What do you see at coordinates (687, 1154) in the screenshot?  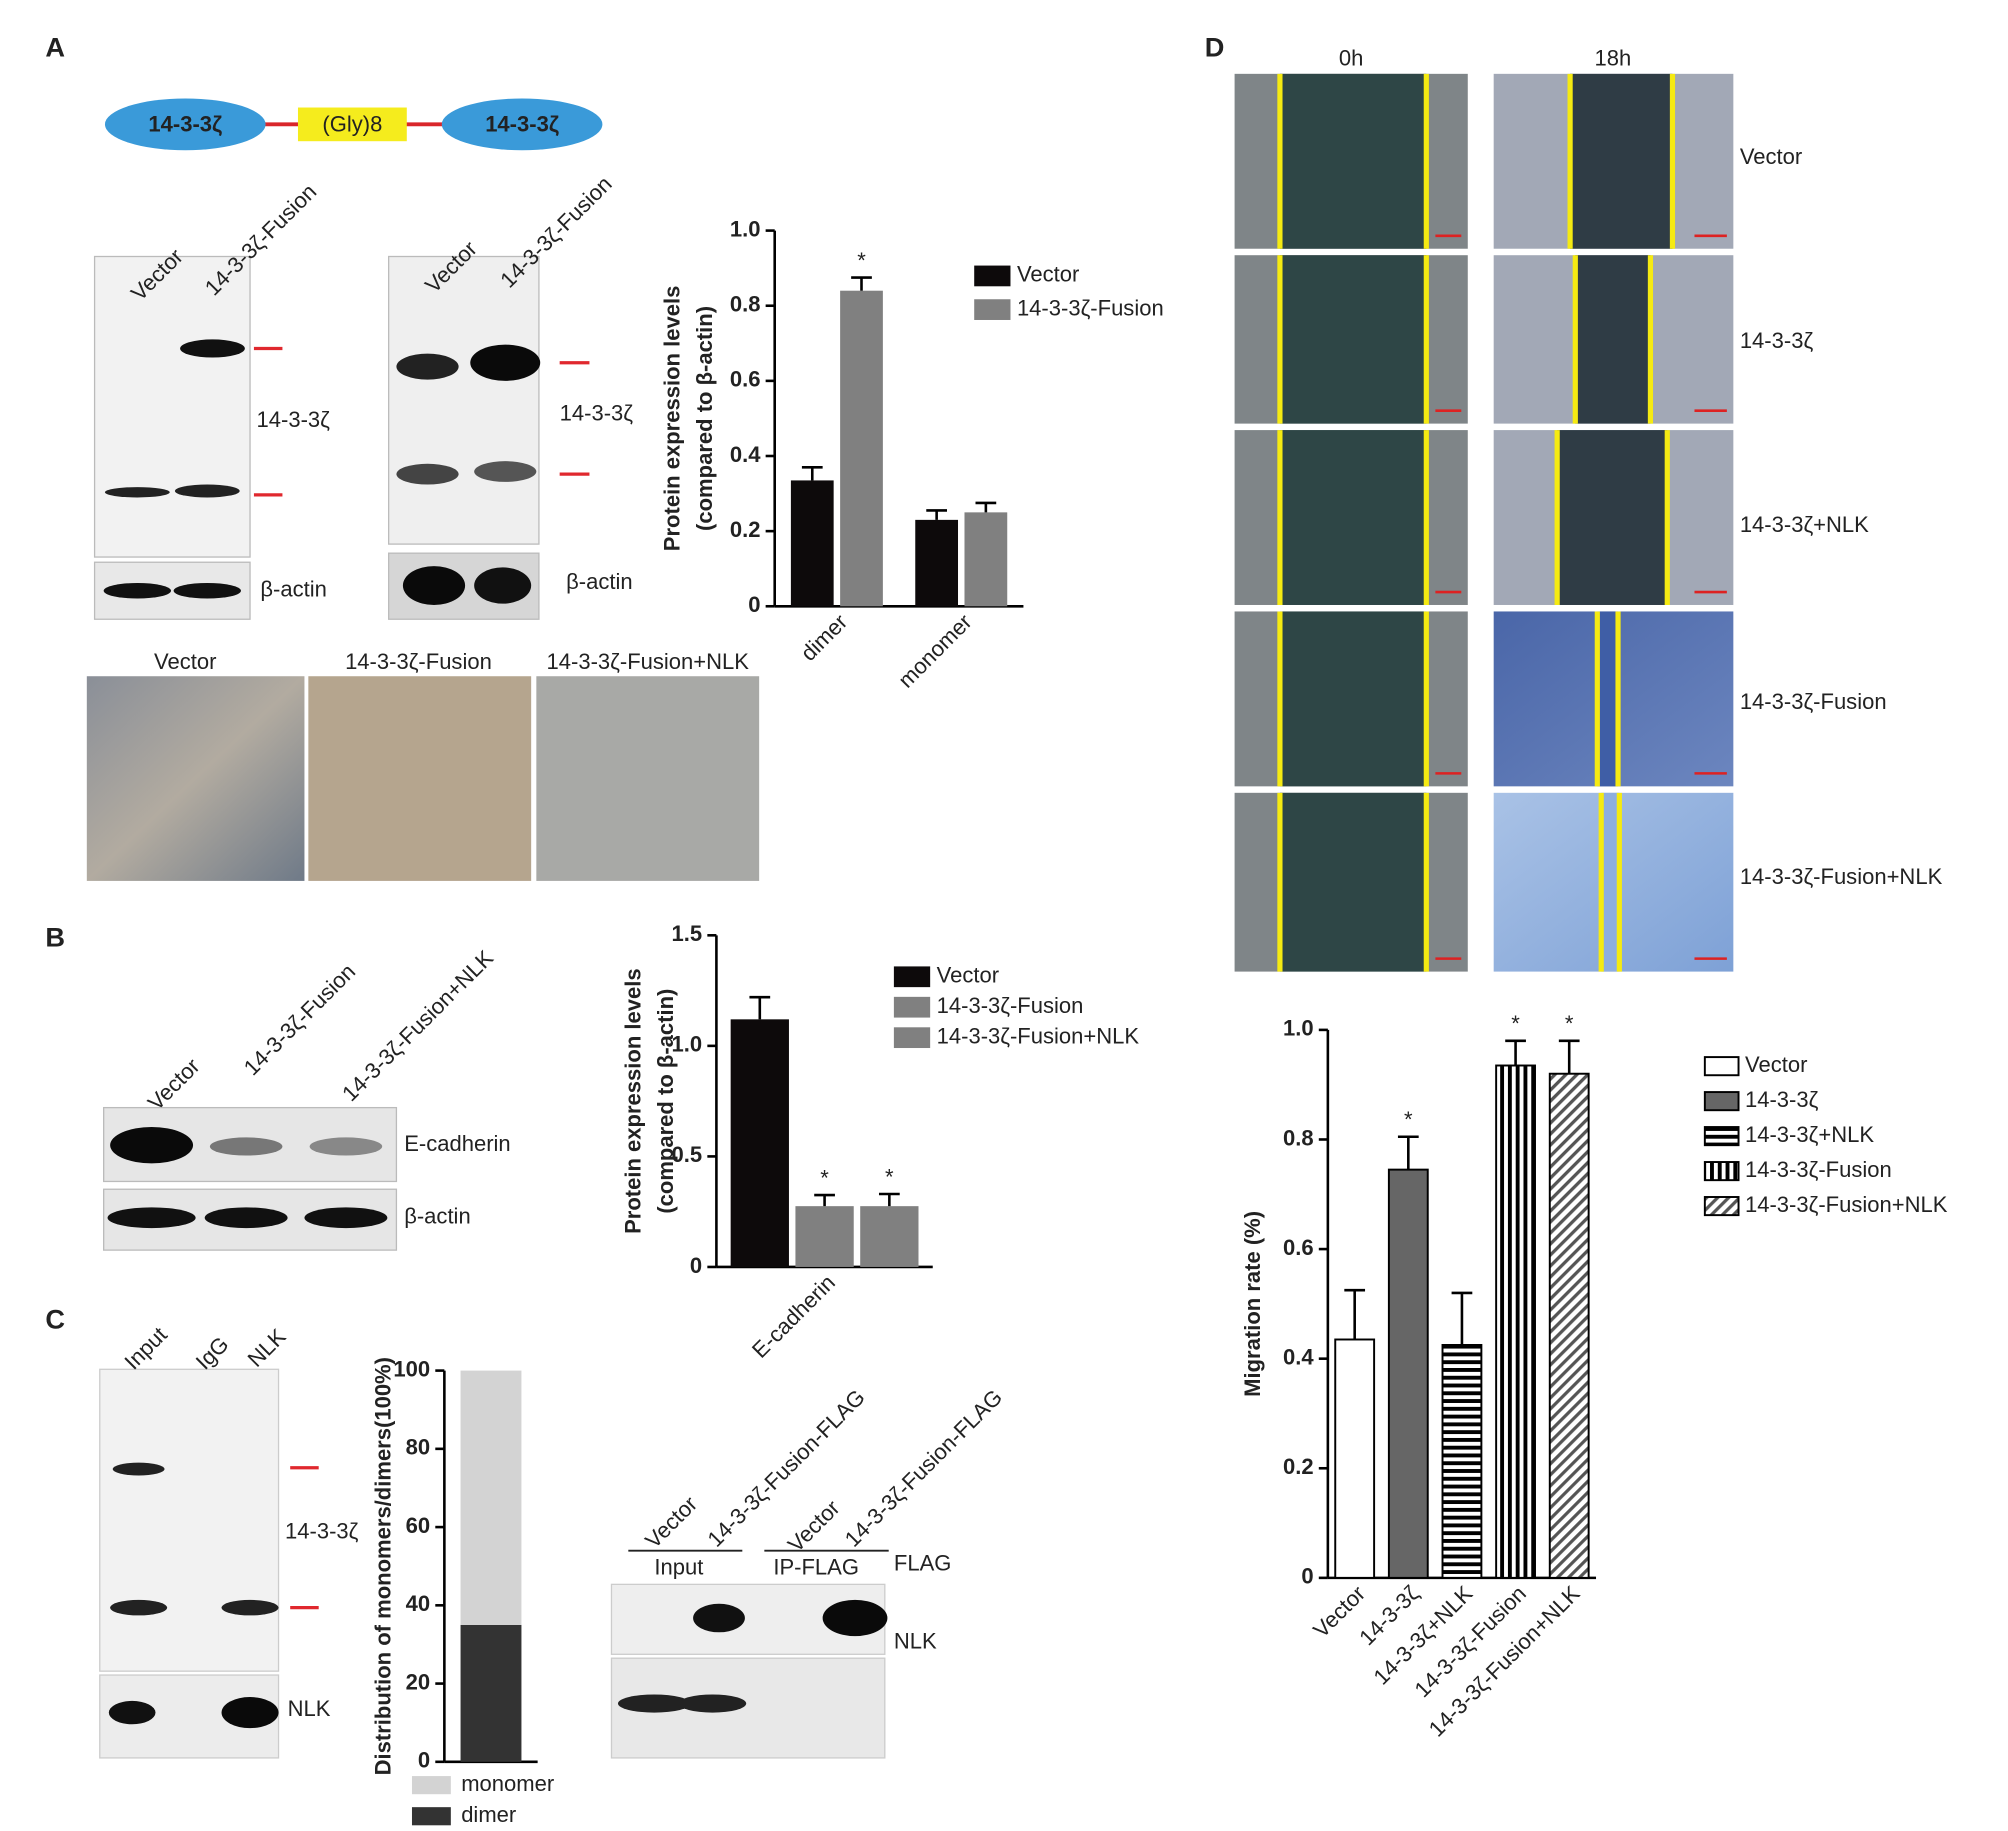 I see `y-tick-label: 0.5` at bounding box center [687, 1154].